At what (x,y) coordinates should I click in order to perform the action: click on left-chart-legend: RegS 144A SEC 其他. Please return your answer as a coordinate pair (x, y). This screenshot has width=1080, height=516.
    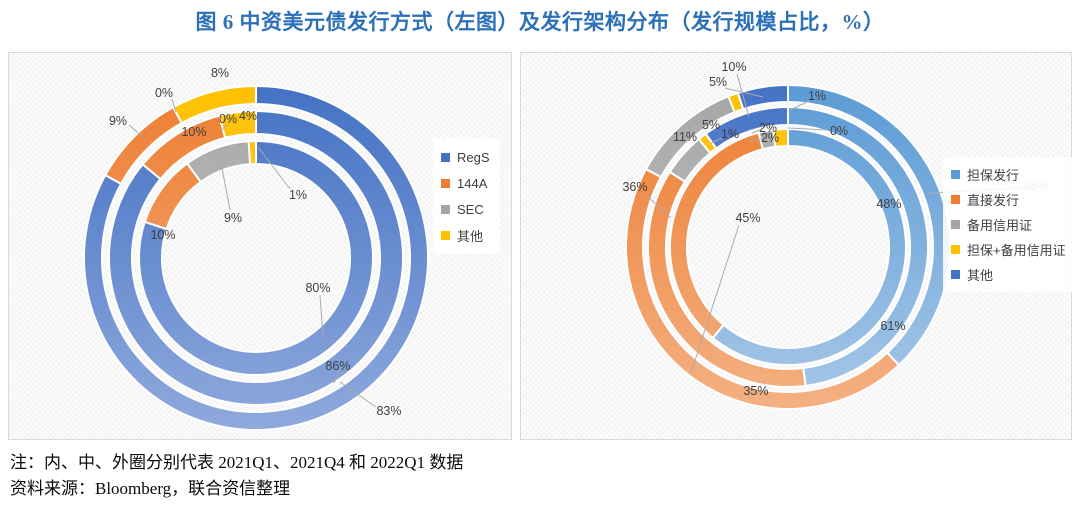
    Looking at the image, I should click on (466, 196).